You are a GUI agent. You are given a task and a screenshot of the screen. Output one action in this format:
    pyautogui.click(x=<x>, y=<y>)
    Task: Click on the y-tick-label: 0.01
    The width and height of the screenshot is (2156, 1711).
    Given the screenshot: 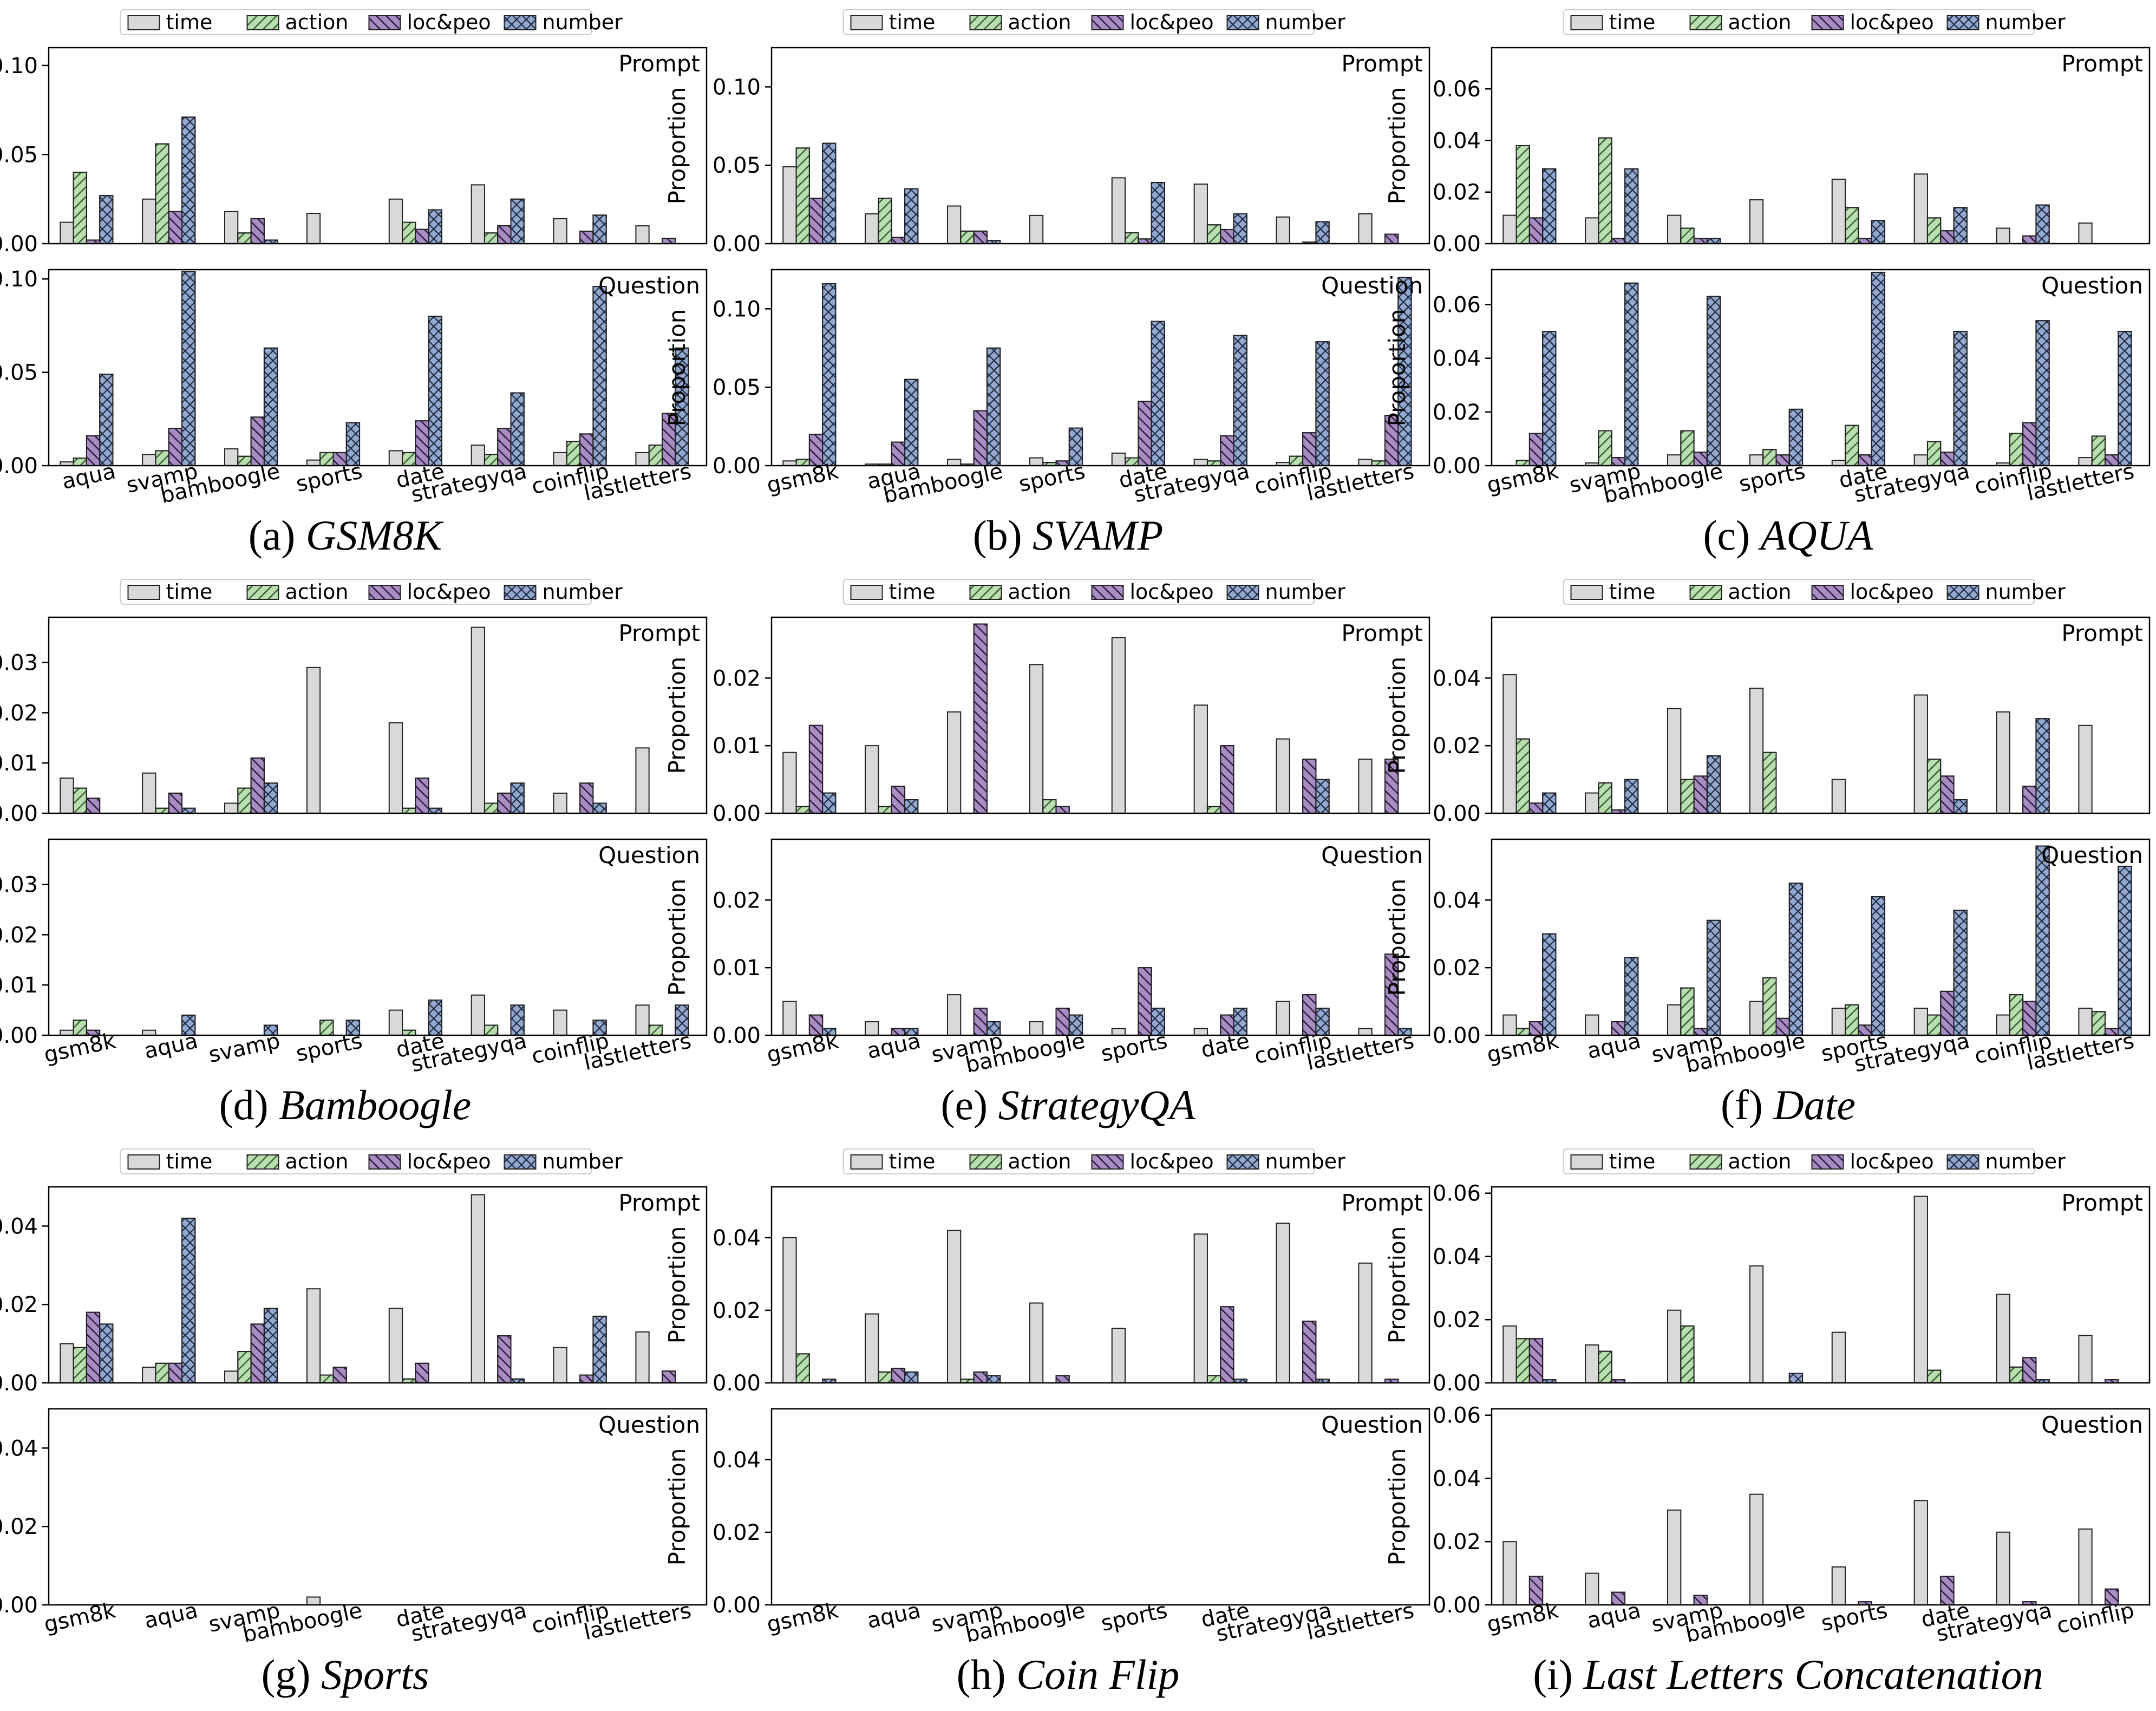 What is the action you would take?
    pyautogui.click(x=737, y=746)
    